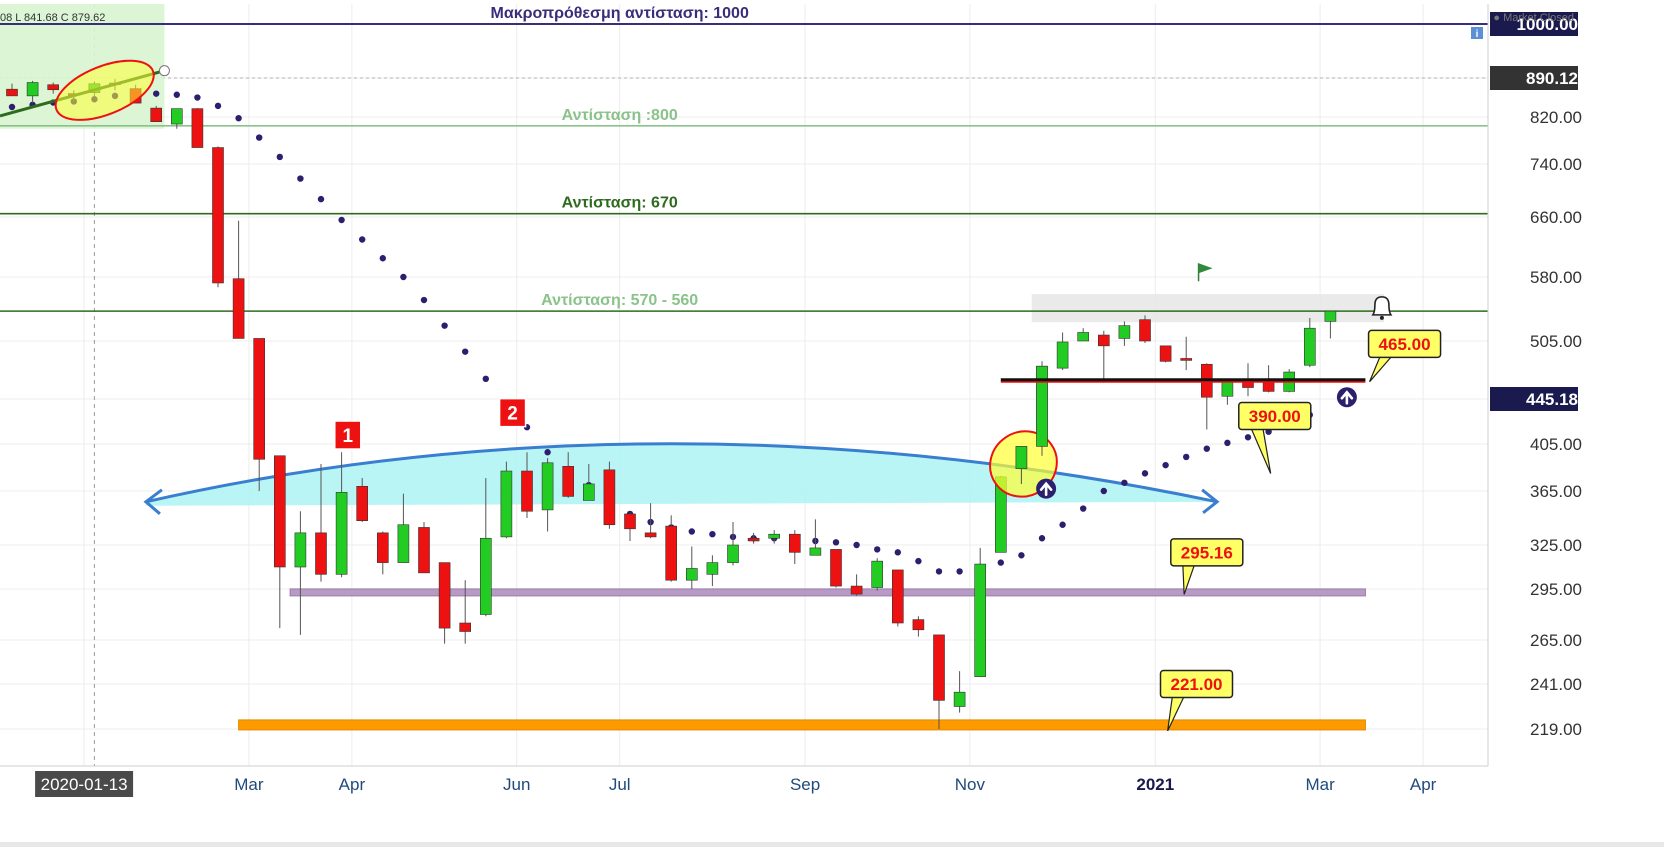 This screenshot has width=1664, height=852. What do you see at coordinates (1556, 277) in the screenshot?
I see `price-tick-label: 580.00` at bounding box center [1556, 277].